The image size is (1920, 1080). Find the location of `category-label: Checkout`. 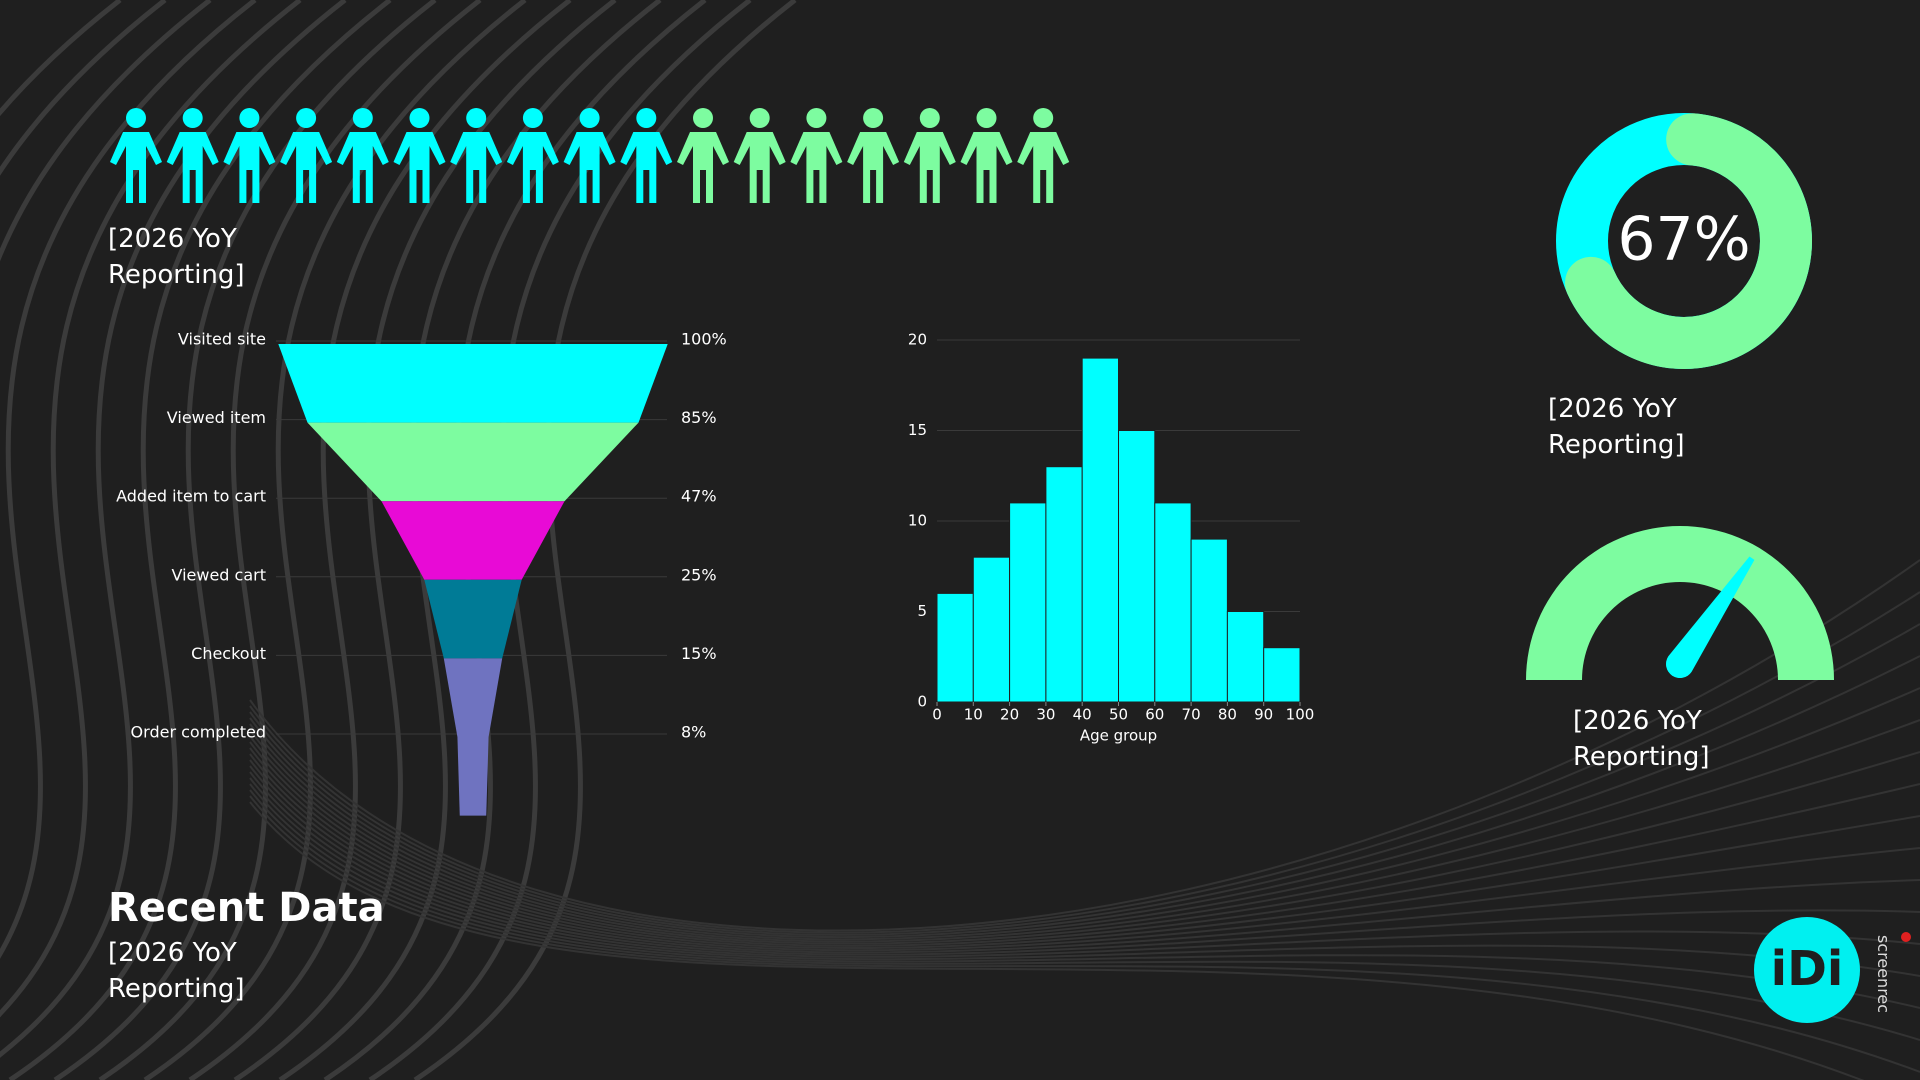

category-label: Checkout is located at coordinates (228, 653).